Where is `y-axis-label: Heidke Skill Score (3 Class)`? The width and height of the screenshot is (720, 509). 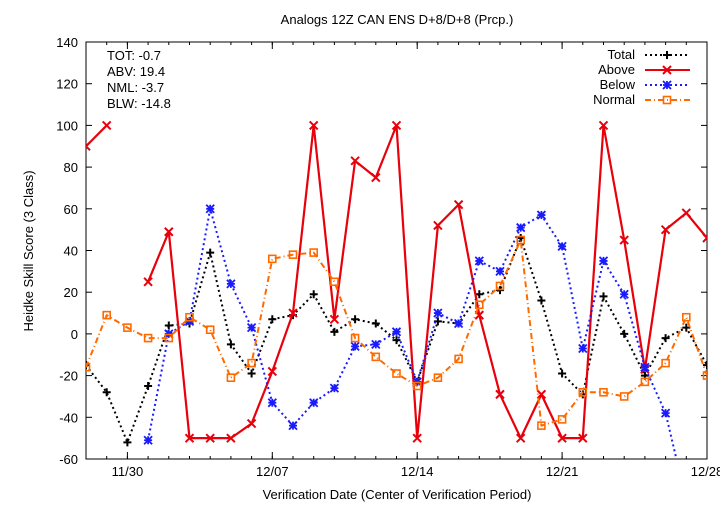
y-axis-label: Heidke Skill Score (3 Class) is located at coordinates (28, 250).